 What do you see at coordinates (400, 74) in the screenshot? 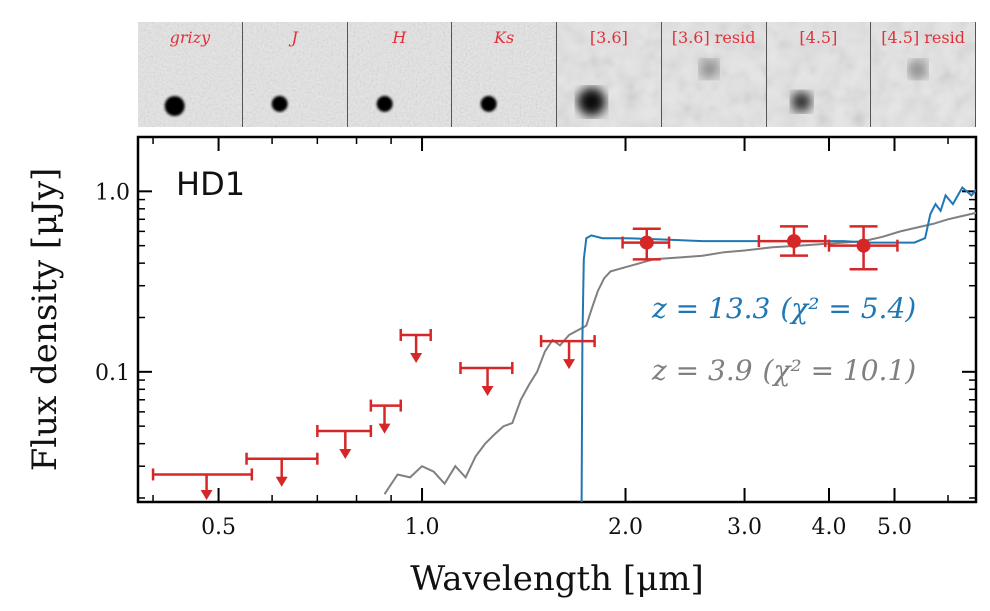
I see `stamp-2: H` at bounding box center [400, 74].